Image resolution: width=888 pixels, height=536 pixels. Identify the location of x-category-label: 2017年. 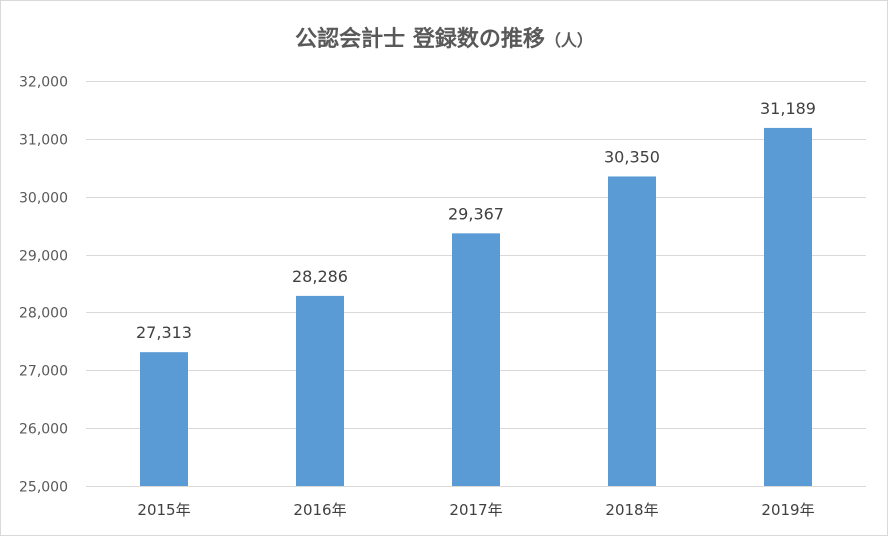
(475, 510).